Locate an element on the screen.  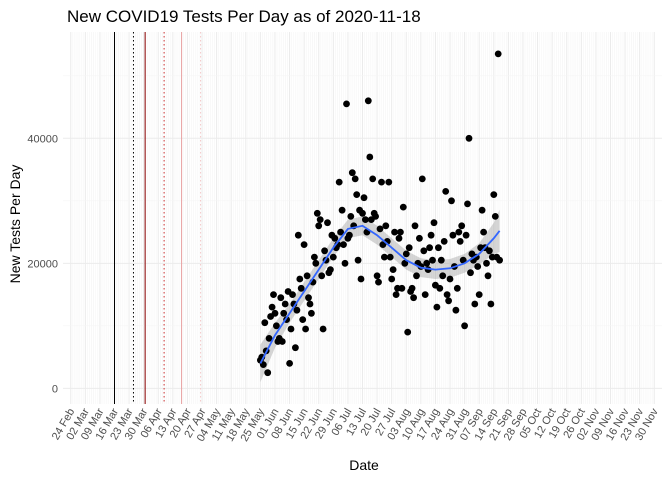
y-tick-label: 40000 is located at coordinates (42, 139).